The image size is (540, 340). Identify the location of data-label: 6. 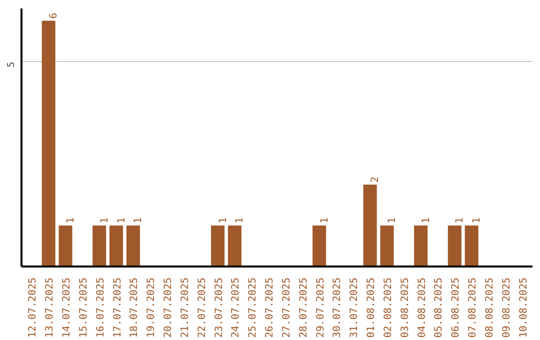
(54, 15).